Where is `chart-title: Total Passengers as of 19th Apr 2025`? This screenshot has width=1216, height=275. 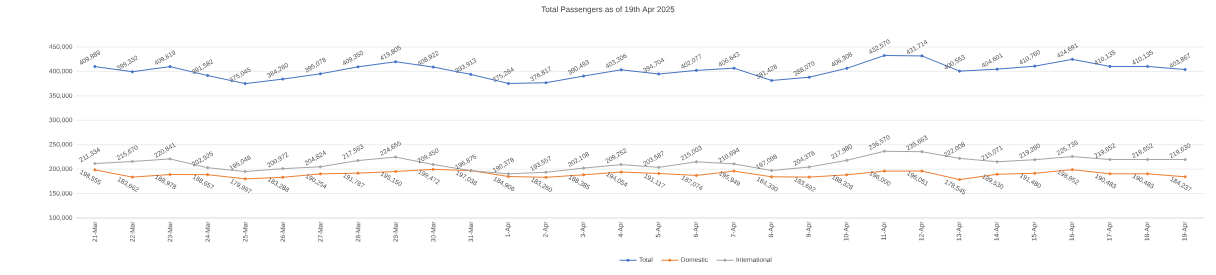 chart-title: Total Passengers as of 19th Apr 2025 is located at coordinates (608, 10).